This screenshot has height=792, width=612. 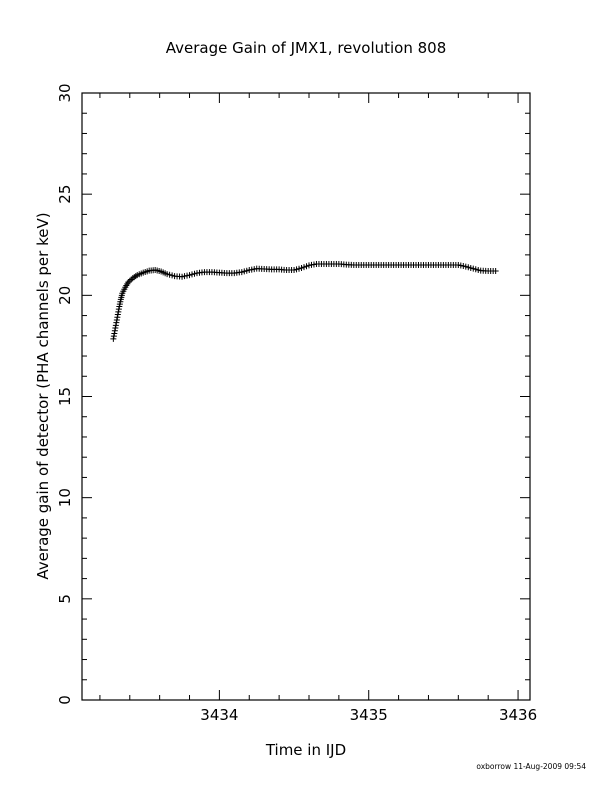 What do you see at coordinates (518, 715) in the screenshot?
I see `x-tick-label: 3436` at bounding box center [518, 715].